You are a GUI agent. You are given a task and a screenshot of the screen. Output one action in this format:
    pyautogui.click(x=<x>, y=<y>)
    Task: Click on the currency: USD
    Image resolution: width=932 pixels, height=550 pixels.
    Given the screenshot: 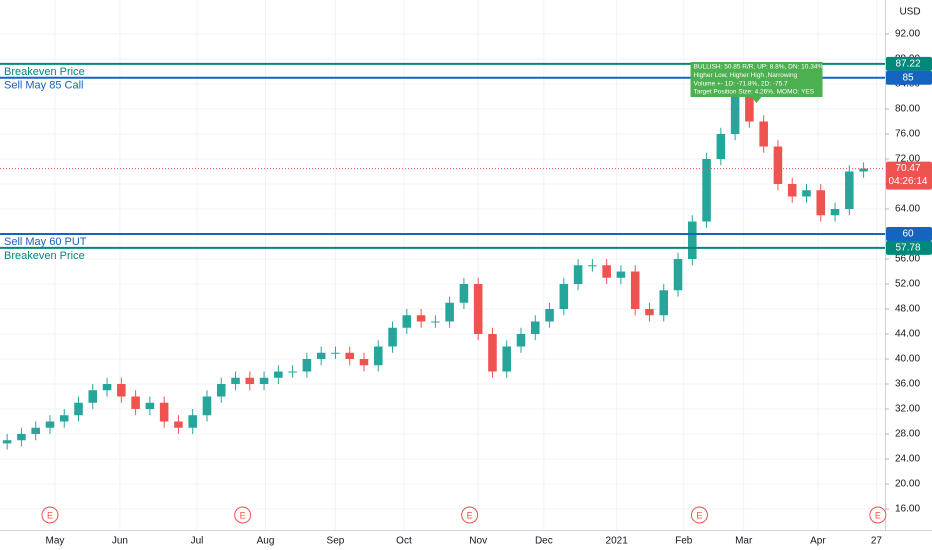 What is the action you would take?
    pyautogui.click(x=909, y=12)
    